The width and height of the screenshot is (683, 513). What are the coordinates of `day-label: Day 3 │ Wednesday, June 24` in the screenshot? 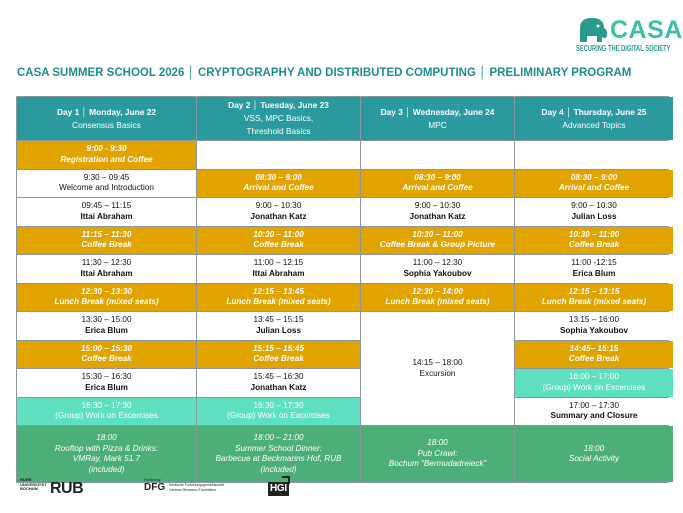 It's located at (437, 111).